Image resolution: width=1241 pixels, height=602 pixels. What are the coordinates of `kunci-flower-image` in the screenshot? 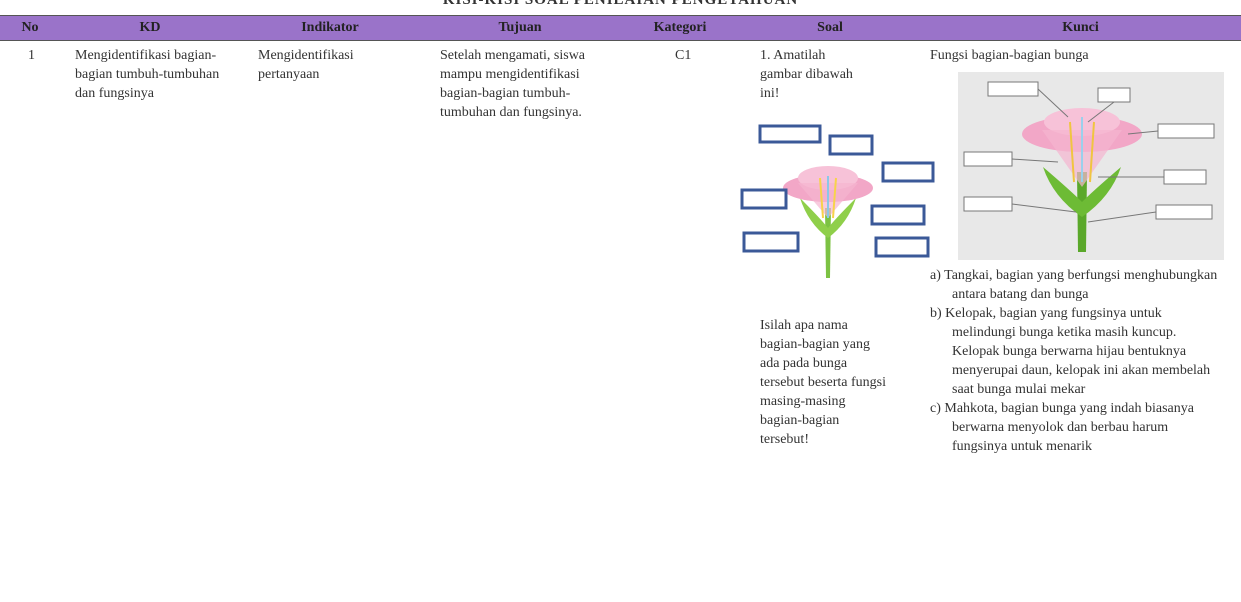 It's located at (1091, 166).